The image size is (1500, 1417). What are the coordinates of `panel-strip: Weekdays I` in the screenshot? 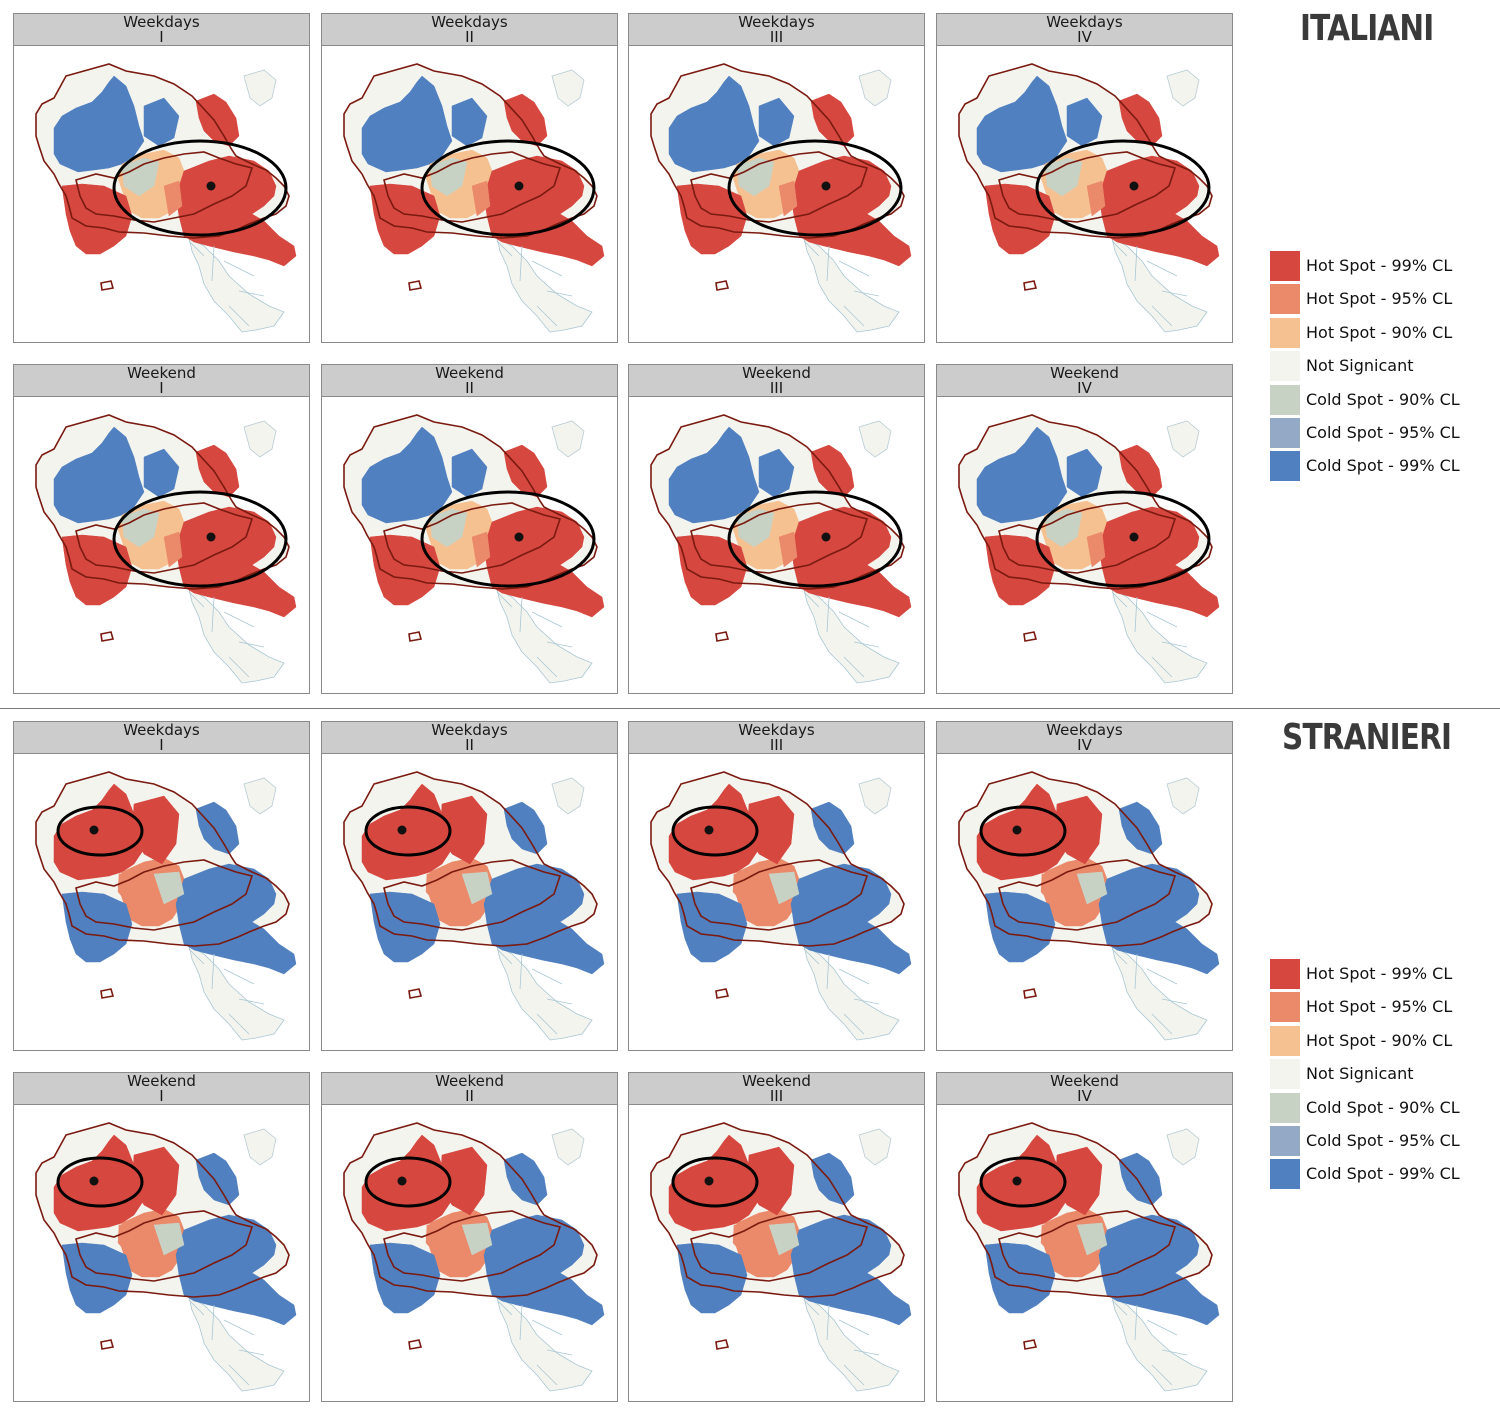 It's located at (161, 738).